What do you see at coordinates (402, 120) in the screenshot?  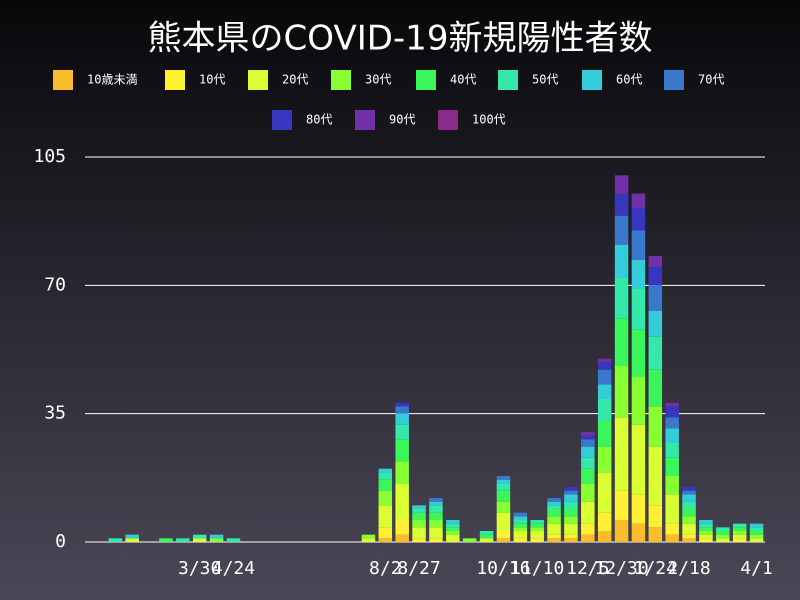 I see `legend-label: 90代` at bounding box center [402, 120].